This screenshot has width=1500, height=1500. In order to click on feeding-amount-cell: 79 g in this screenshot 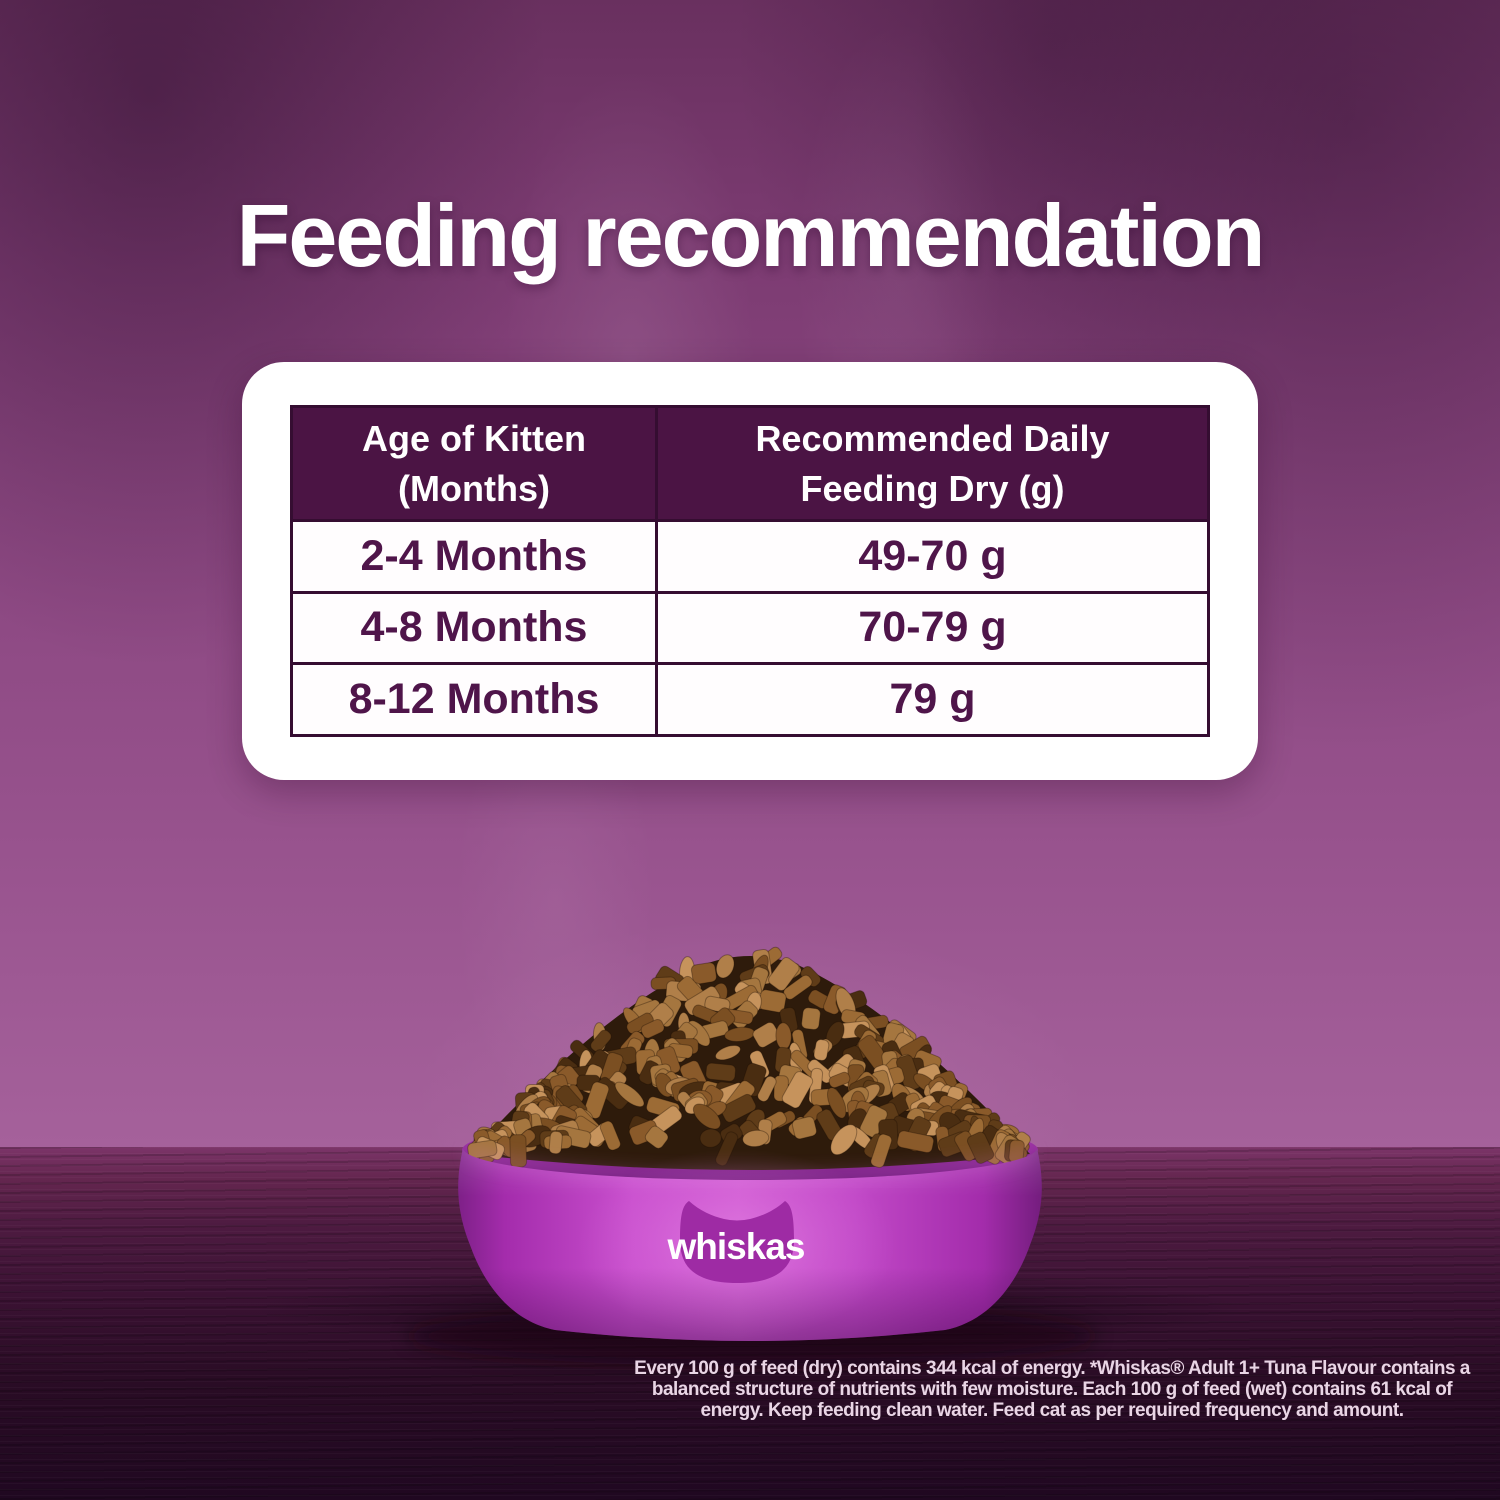, I will do `click(932, 699)`.